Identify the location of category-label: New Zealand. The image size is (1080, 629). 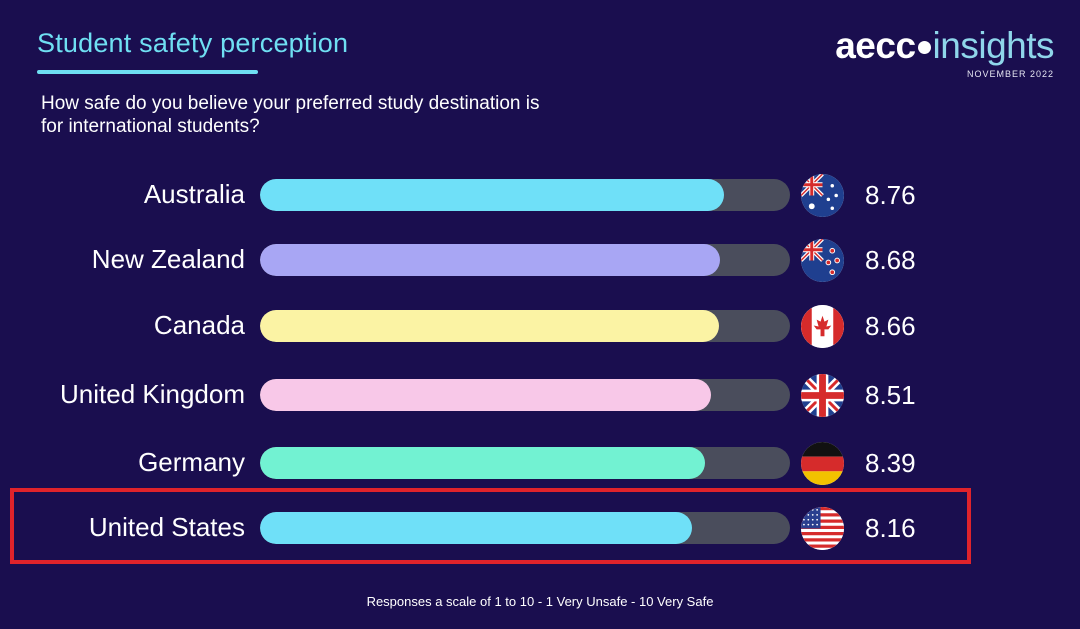
(168, 259).